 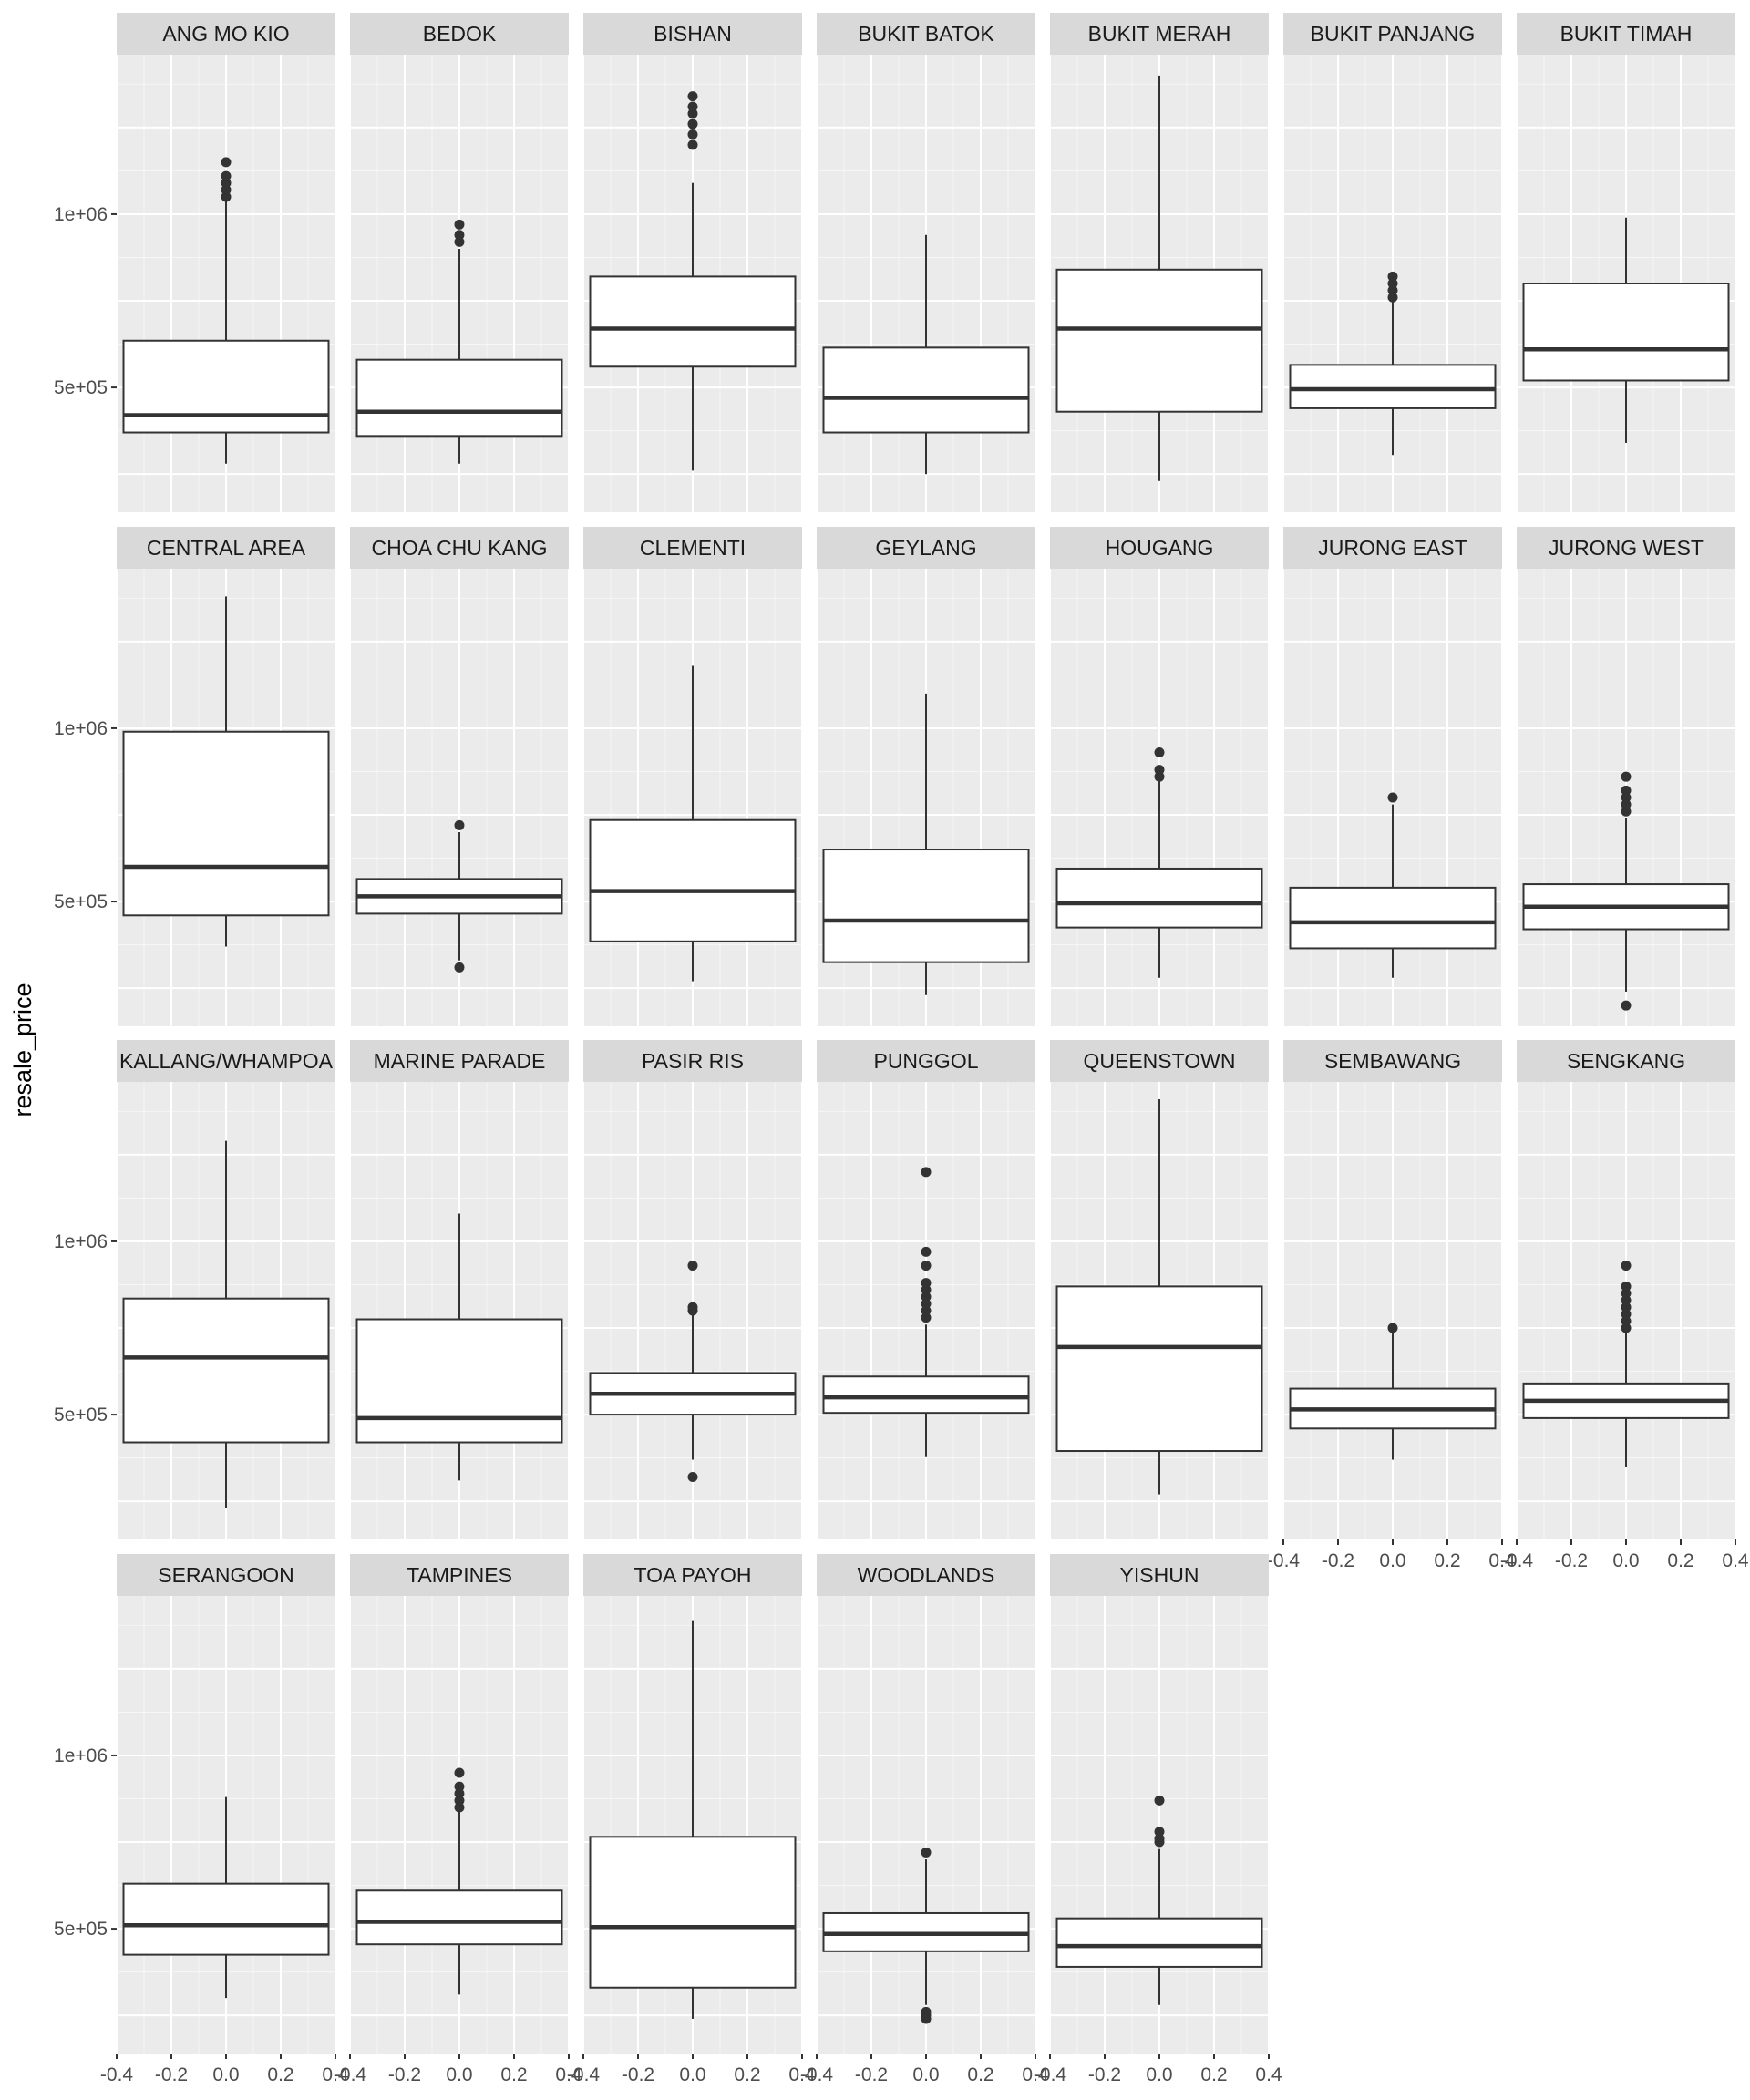 I want to click on facet-strip-yishun, so click(x=1159, y=1575).